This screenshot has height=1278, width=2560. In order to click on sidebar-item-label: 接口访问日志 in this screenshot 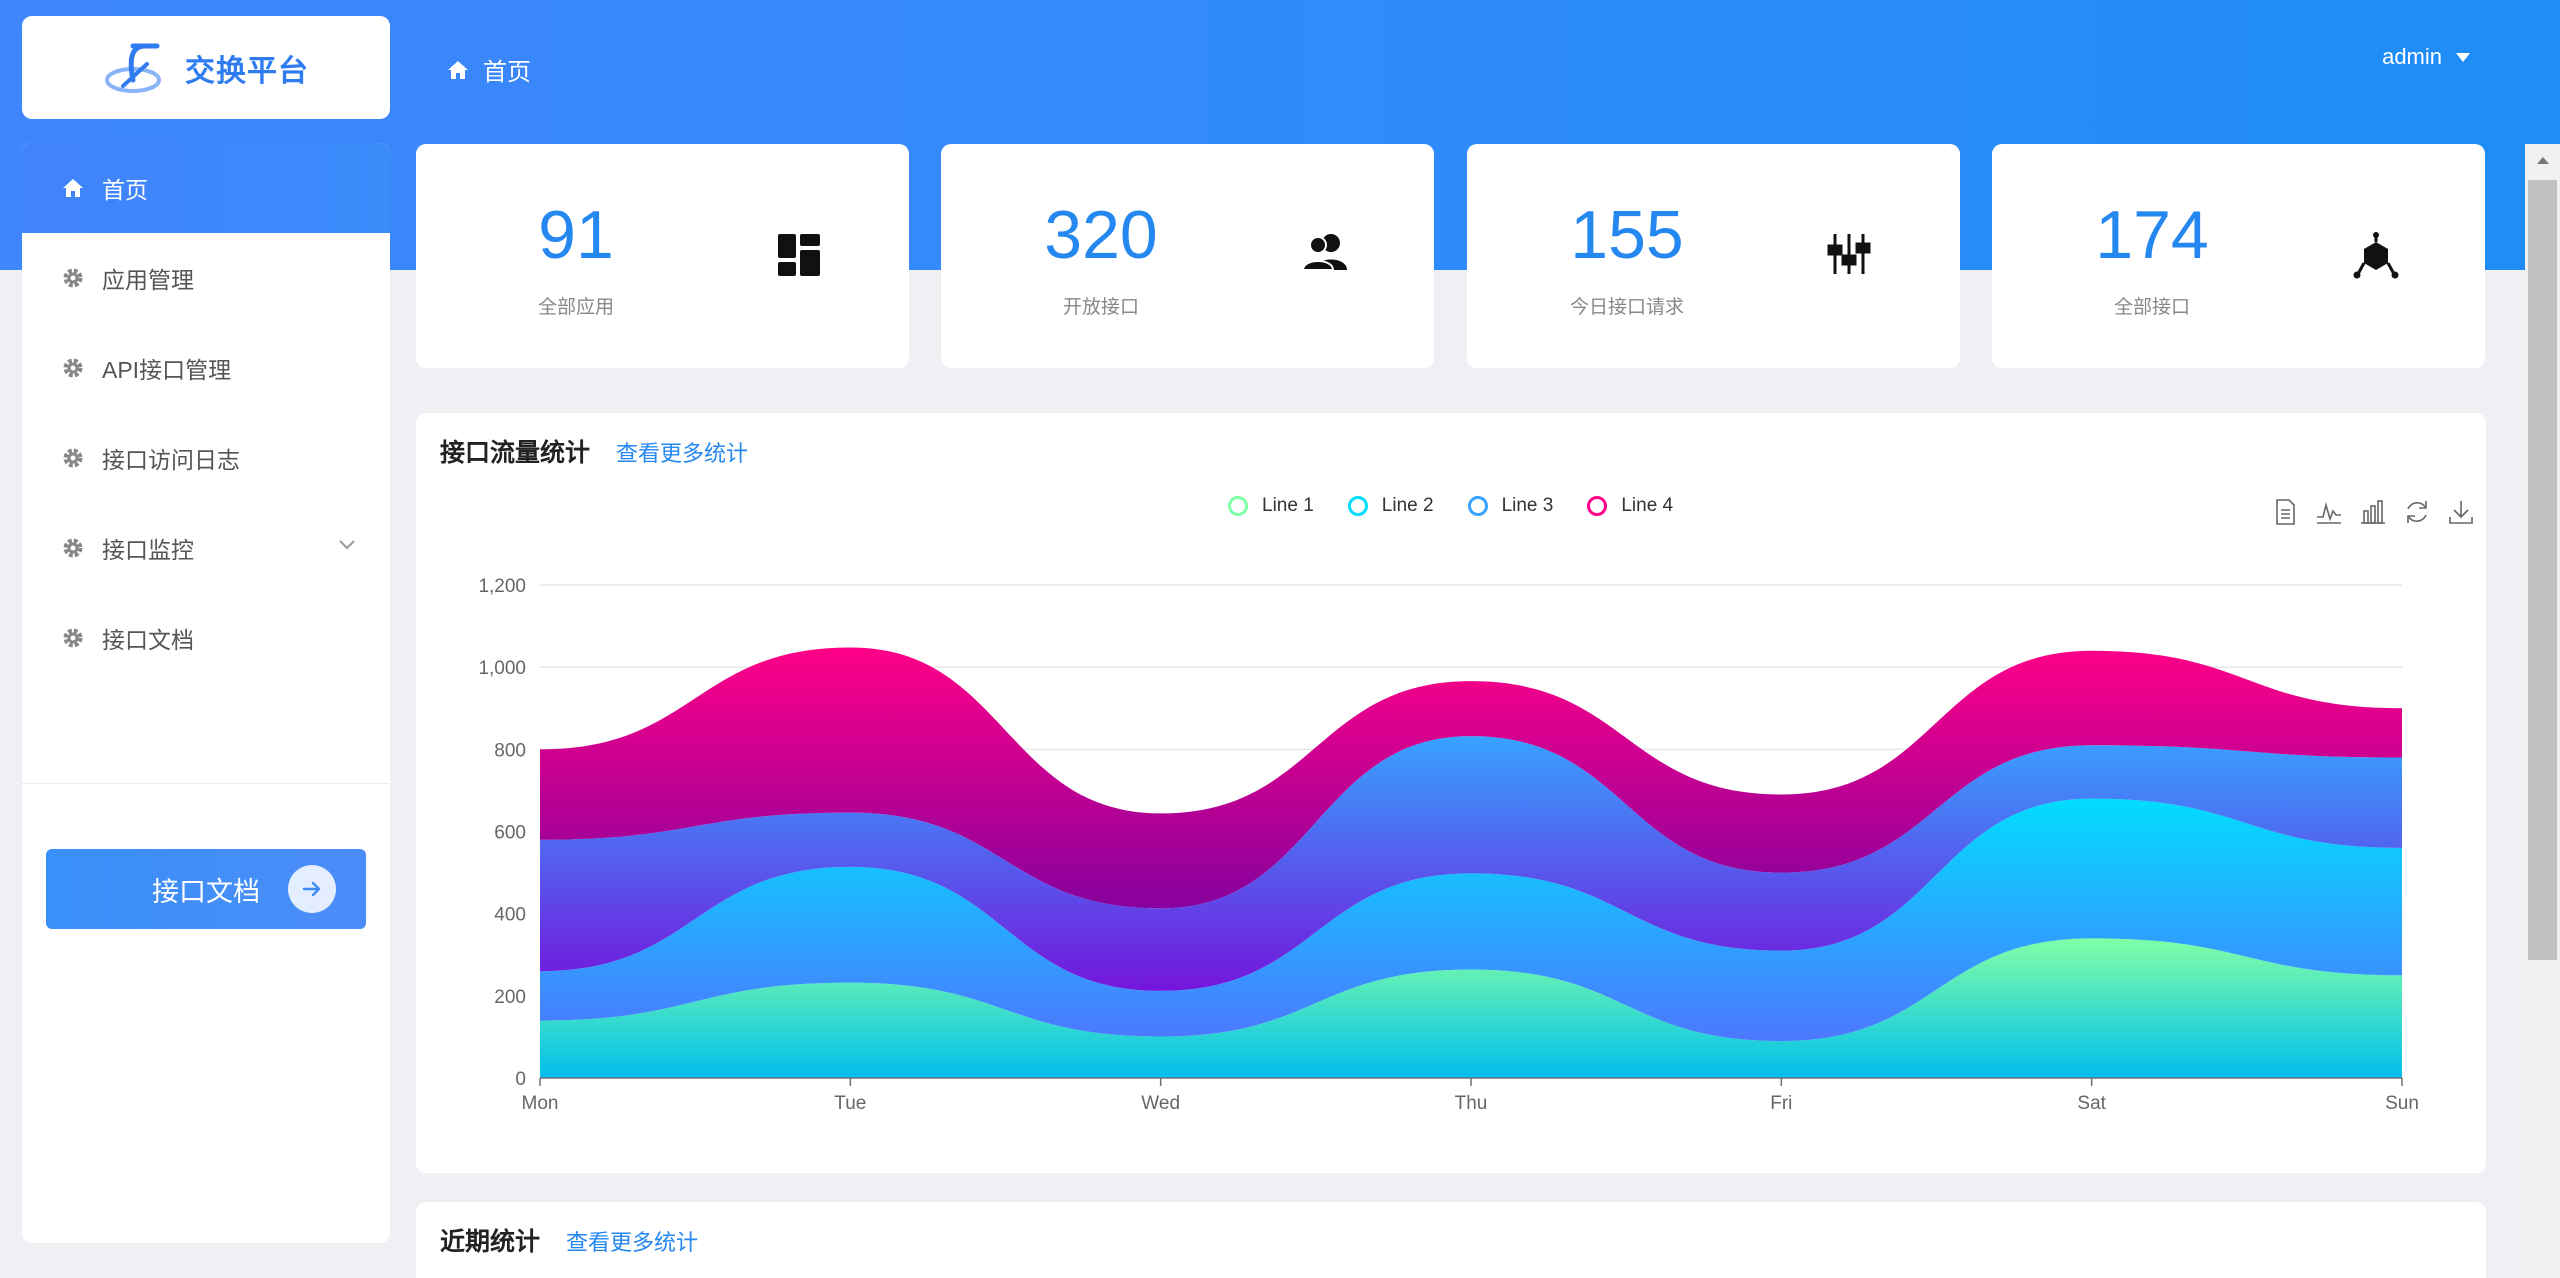, I will do `click(171, 460)`.